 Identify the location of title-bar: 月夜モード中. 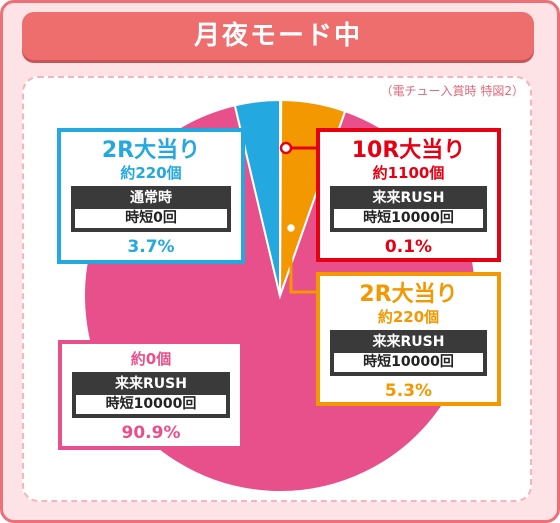
(278, 36).